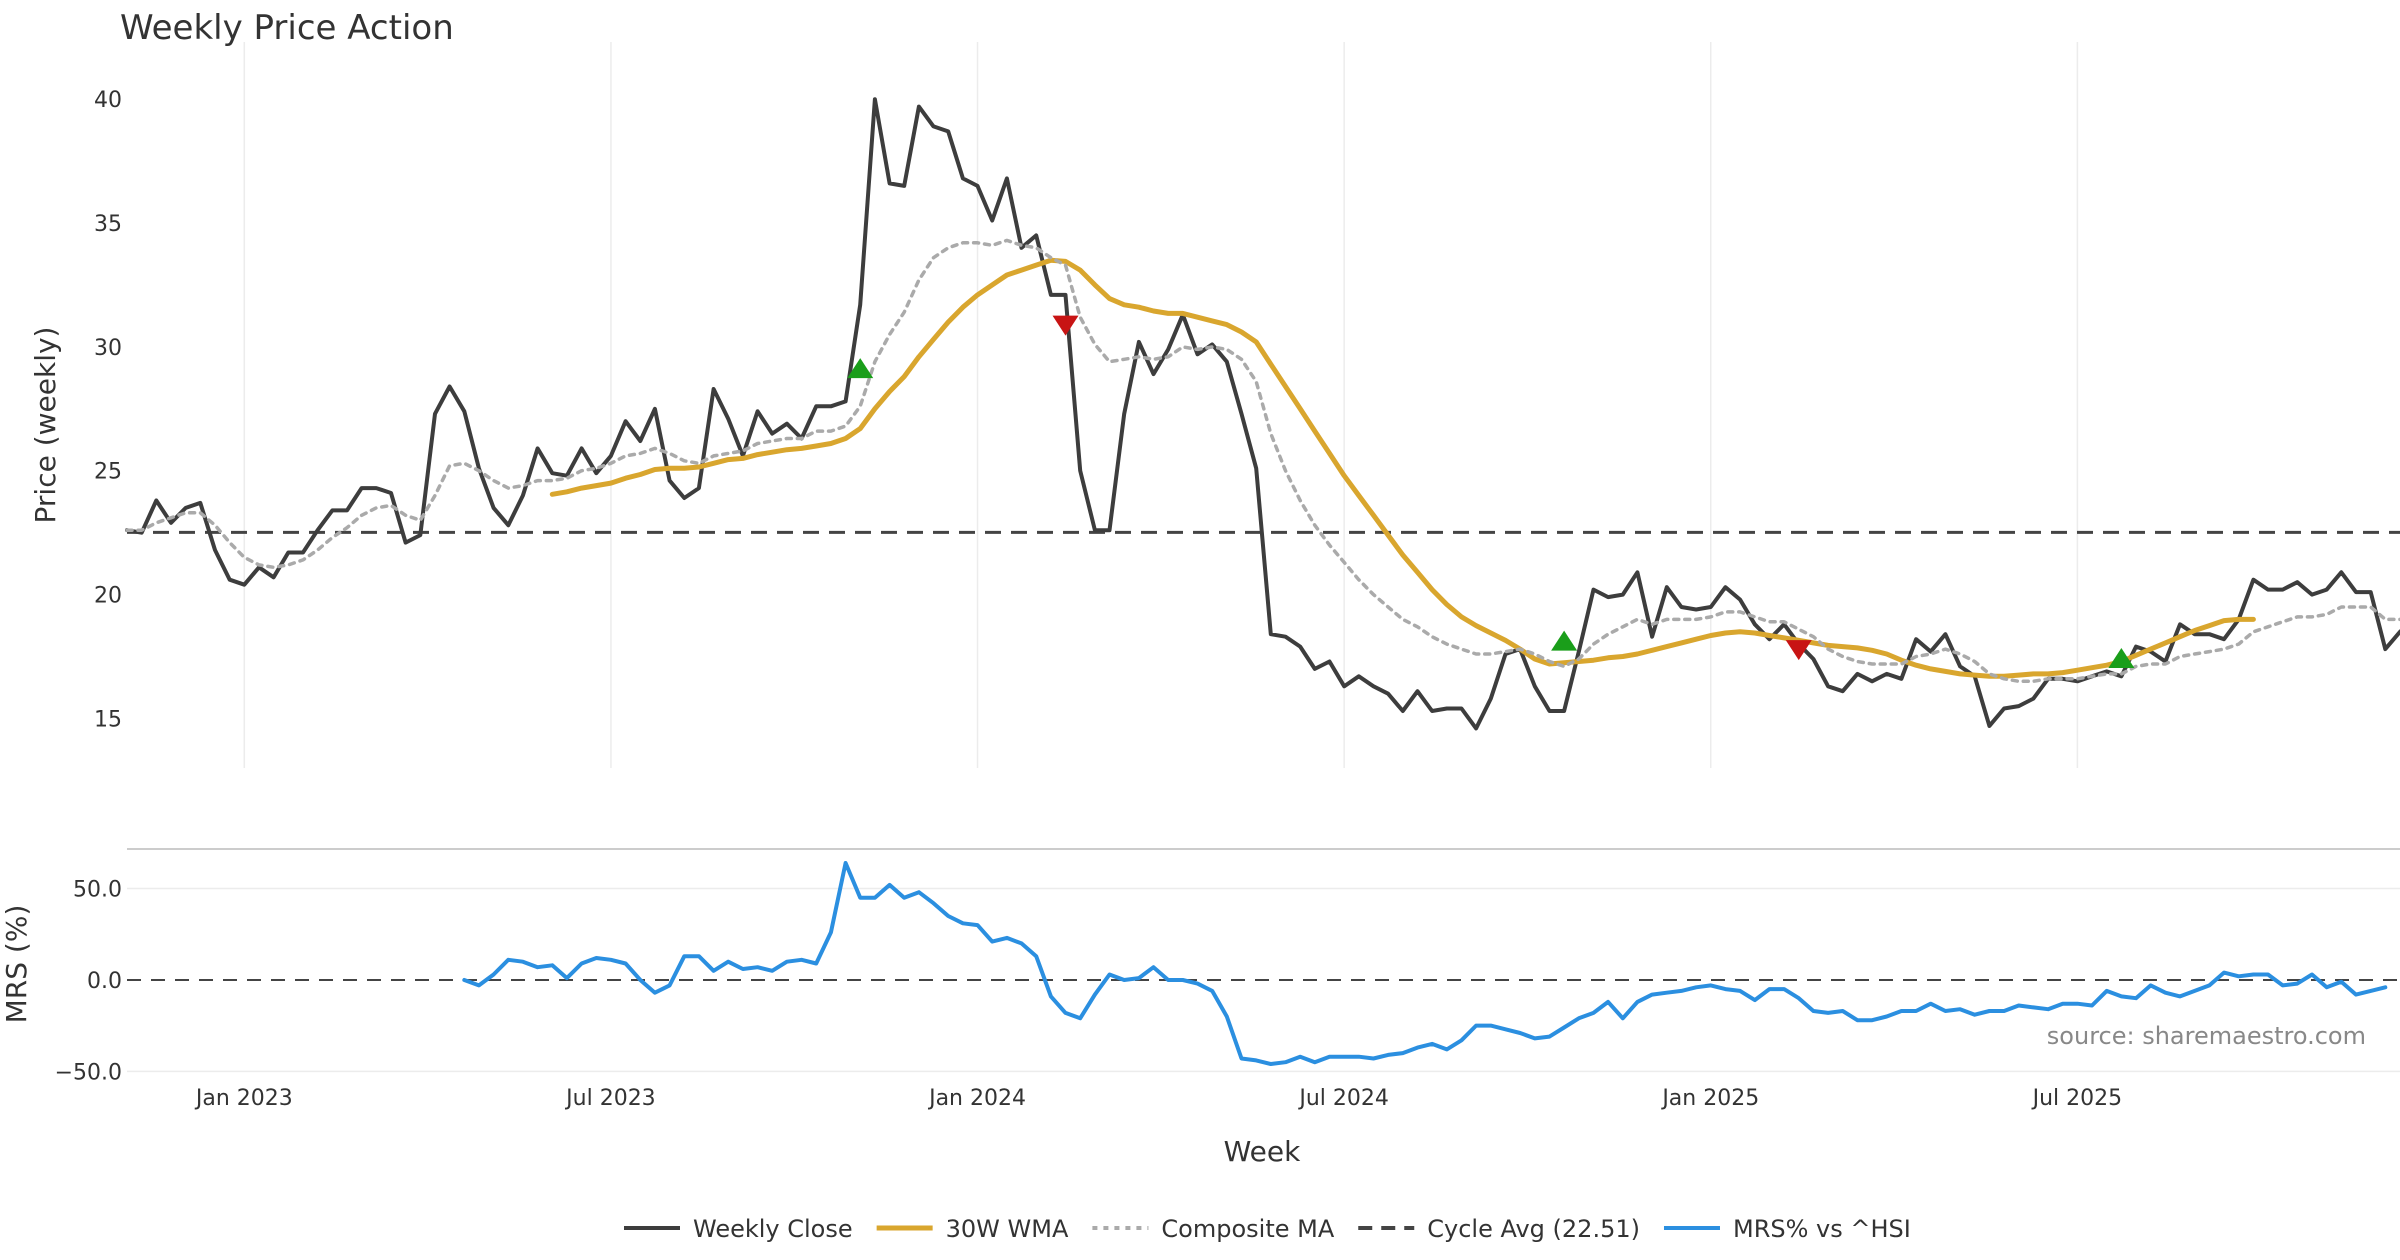  I want to click on lower-gridlines, so click(1263, 980).